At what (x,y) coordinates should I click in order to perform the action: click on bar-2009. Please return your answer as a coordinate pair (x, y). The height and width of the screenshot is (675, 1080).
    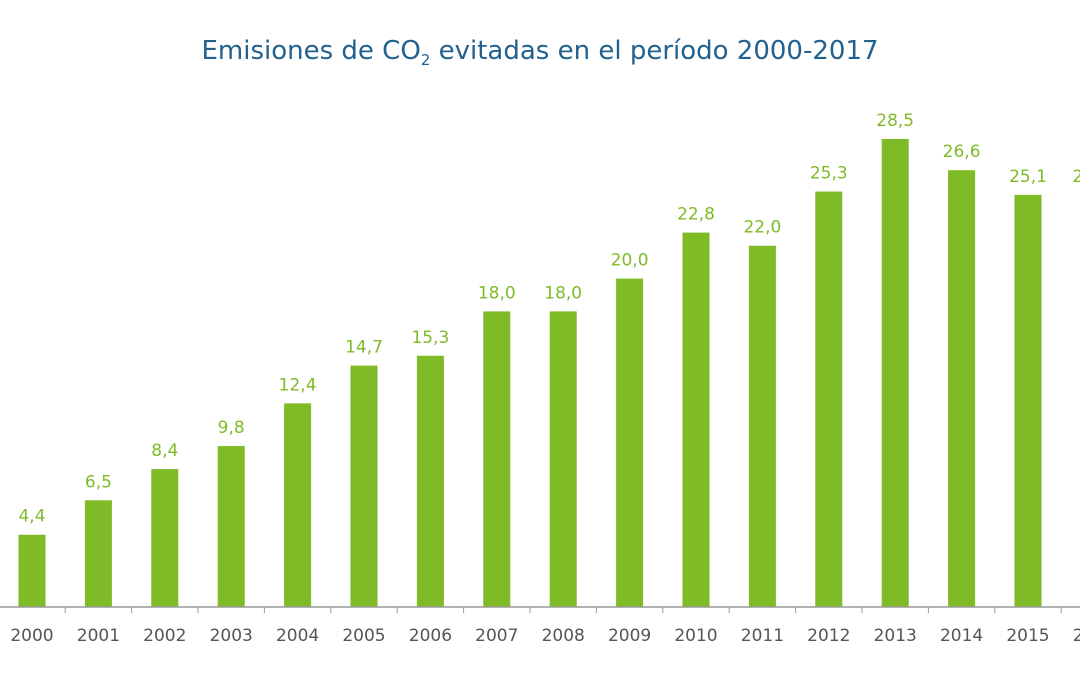
    Looking at the image, I should click on (630, 442).